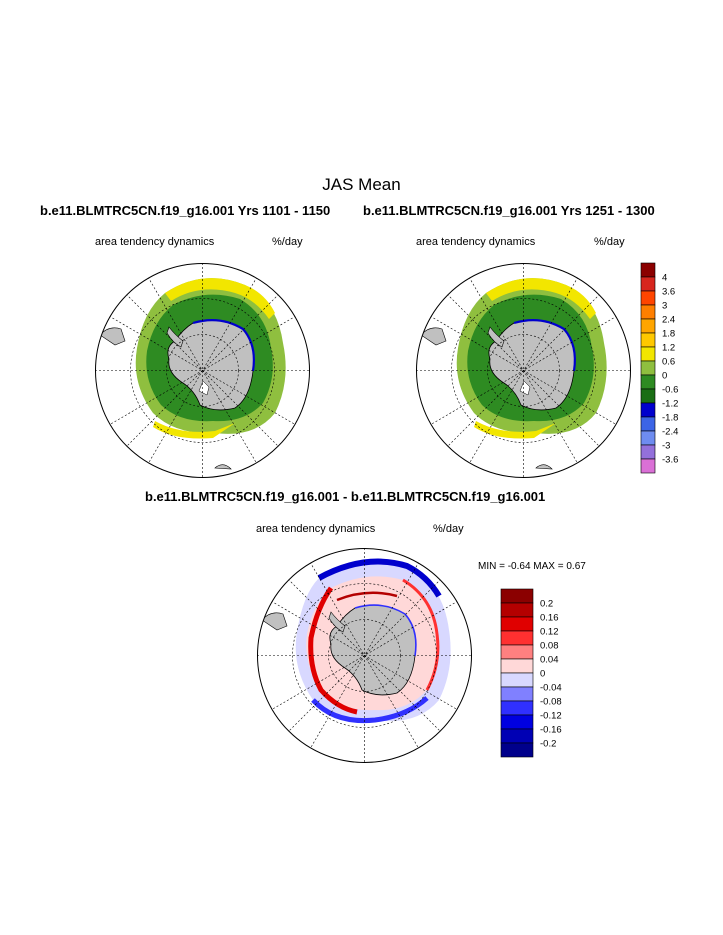  What do you see at coordinates (668, 320) in the screenshot?
I see `colorbar-top-label: 2.4` at bounding box center [668, 320].